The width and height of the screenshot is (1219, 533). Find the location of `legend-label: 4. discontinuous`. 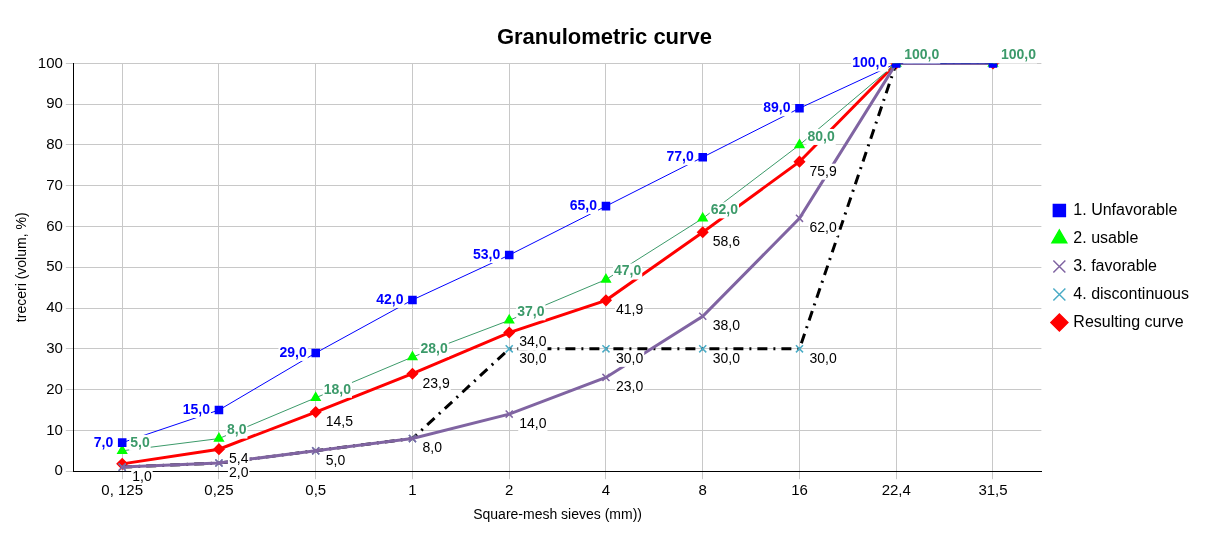

legend-label: 4. discontinuous is located at coordinates (1131, 293).